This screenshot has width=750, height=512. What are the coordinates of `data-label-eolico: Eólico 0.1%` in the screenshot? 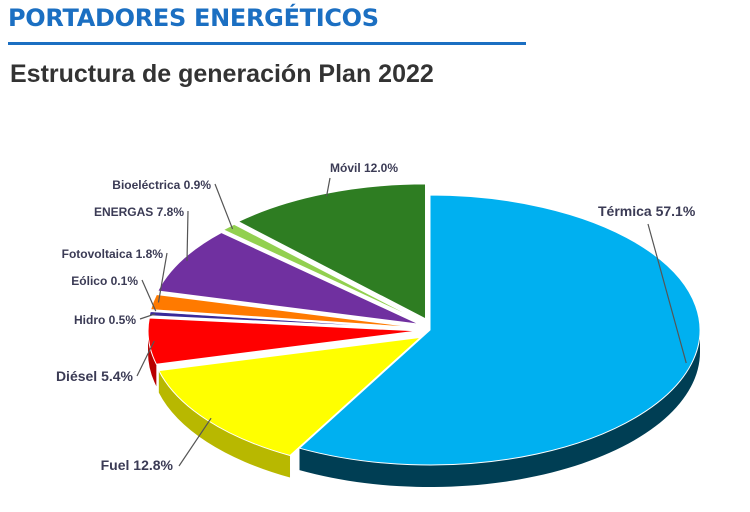 It's located at (104, 281).